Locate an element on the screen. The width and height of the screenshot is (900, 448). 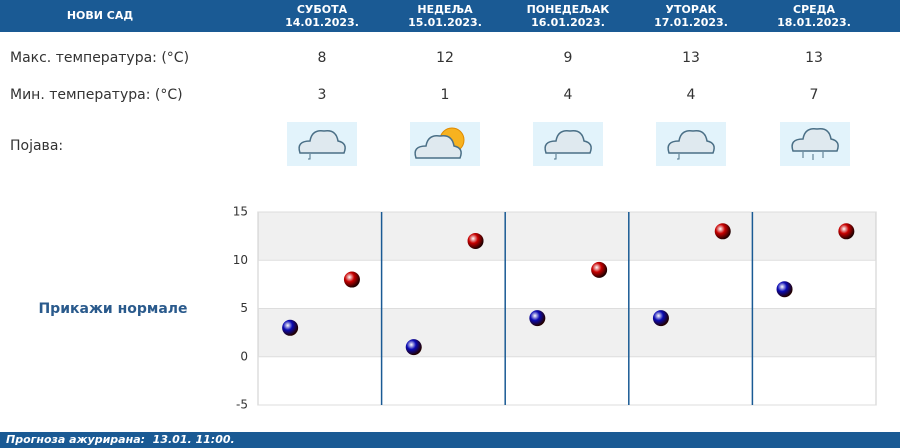
y-tick-label: -5 is located at coordinates (242, 405).